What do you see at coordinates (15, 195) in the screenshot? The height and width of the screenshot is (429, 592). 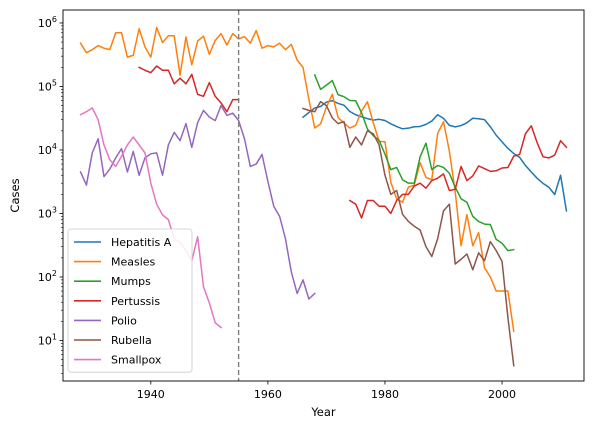 I see `y-axis-label: Cases` at bounding box center [15, 195].